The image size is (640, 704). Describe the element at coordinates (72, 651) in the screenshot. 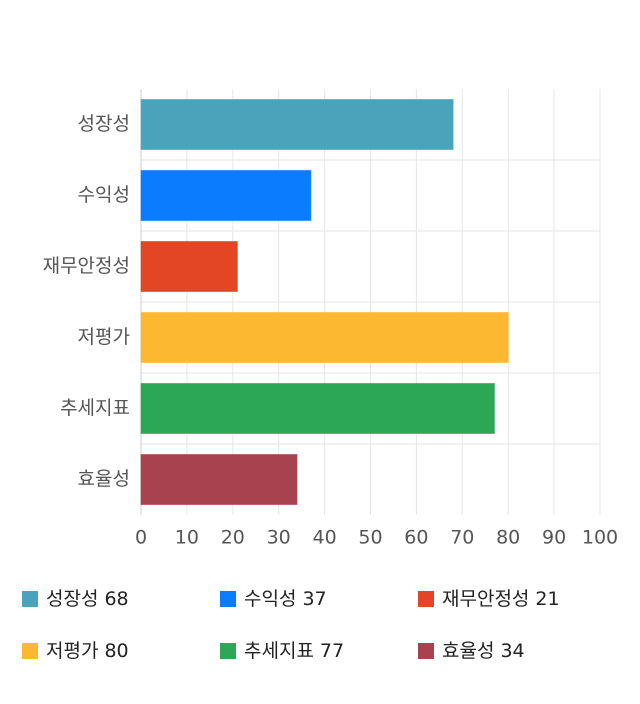

I see `legend-name: 저평가` at that location.